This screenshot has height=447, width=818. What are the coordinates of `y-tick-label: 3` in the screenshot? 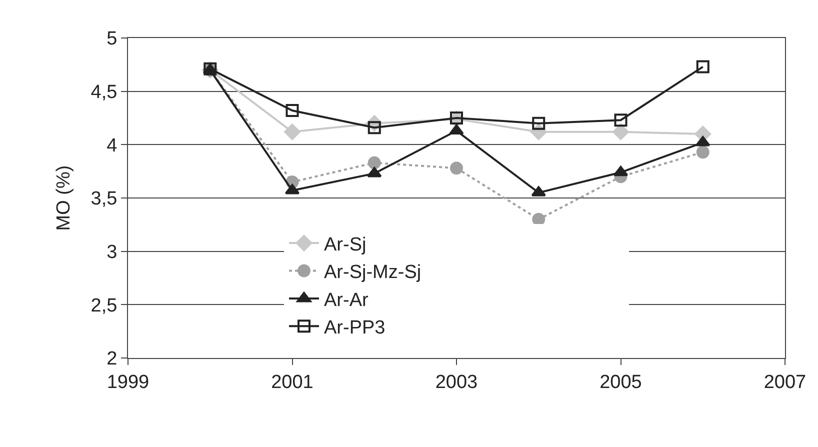 It's located at (112, 252).